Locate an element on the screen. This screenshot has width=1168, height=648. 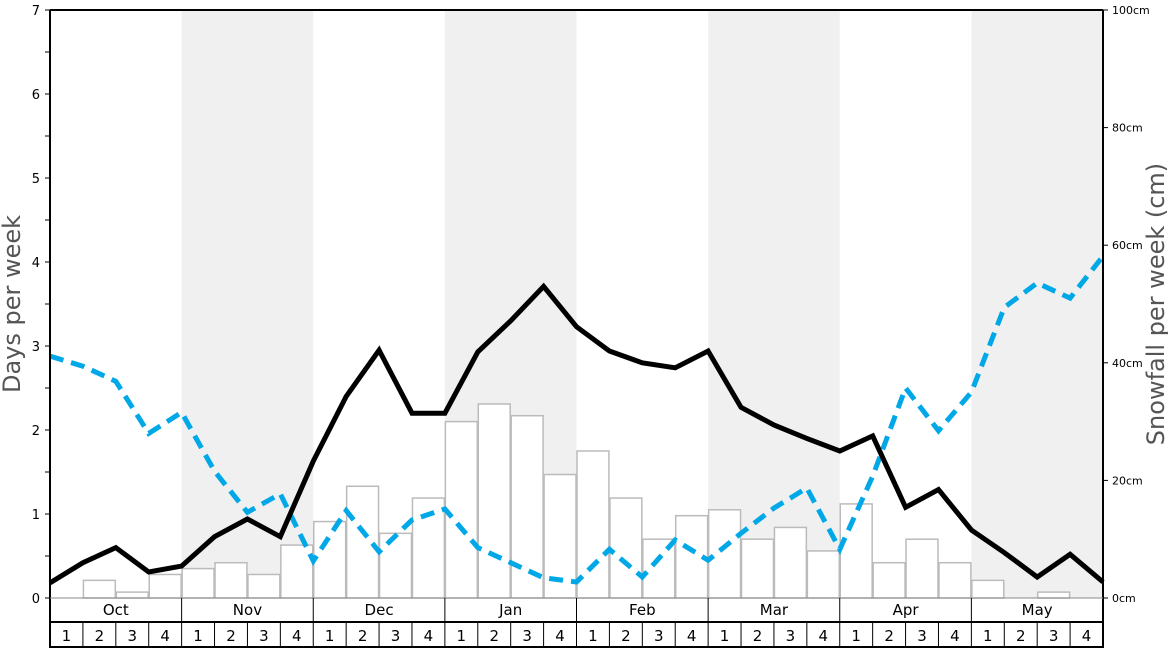
month-label: Feb is located at coordinates (642, 610).